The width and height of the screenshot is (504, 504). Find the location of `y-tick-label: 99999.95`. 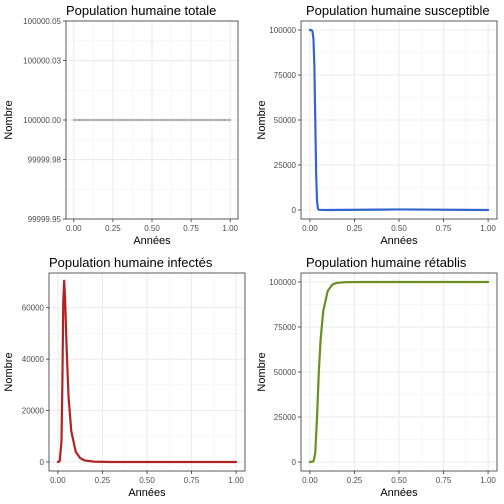

y-tick-label: 99999.95 is located at coordinates (45, 219).